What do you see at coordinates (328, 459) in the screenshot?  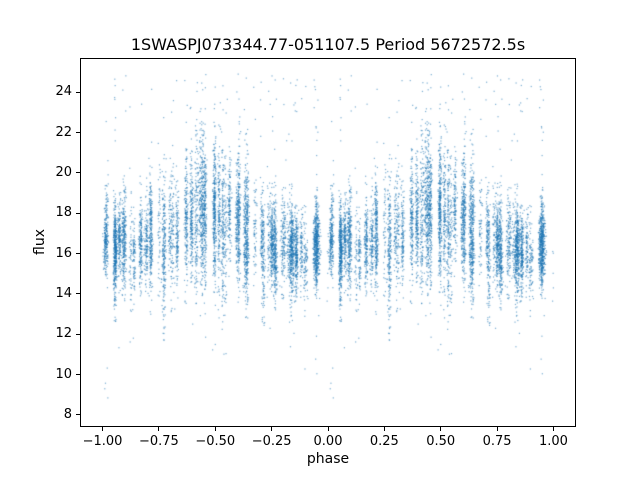 I see `x-axis-label: phase` at bounding box center [328, 459].